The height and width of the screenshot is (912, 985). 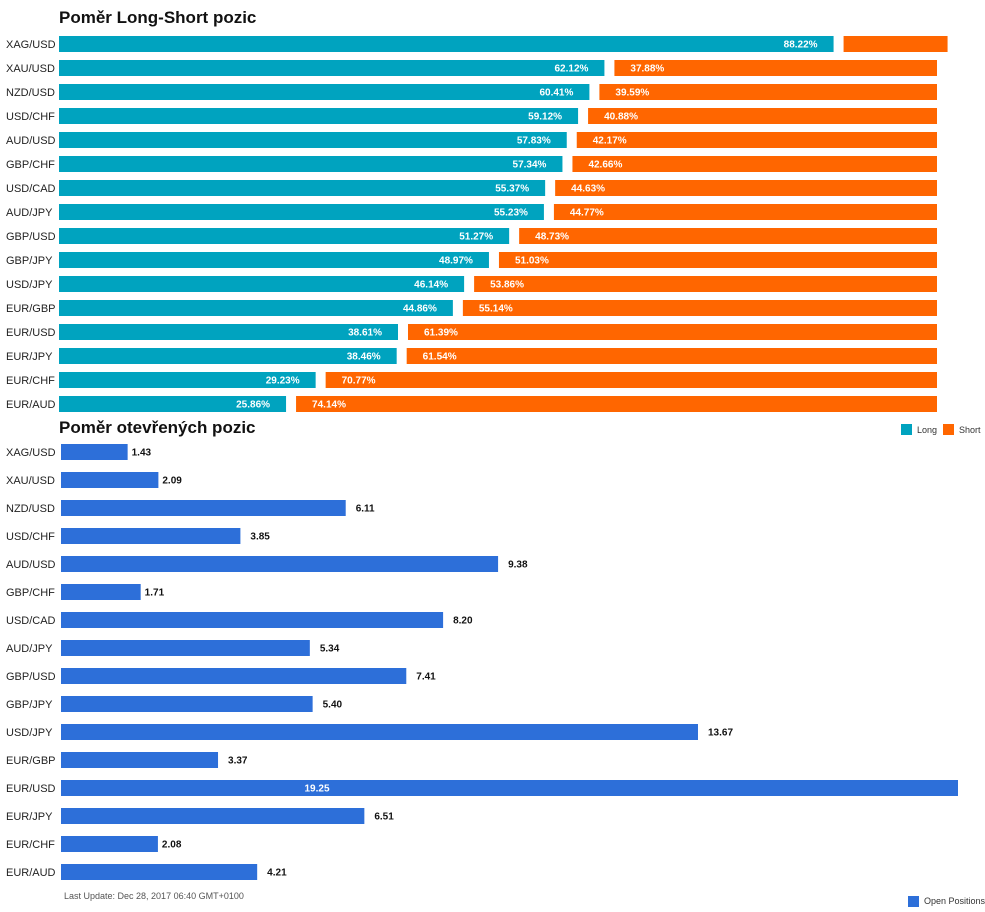 I want to click on long-value-label: 44.86%, so click(x=420, y=309).